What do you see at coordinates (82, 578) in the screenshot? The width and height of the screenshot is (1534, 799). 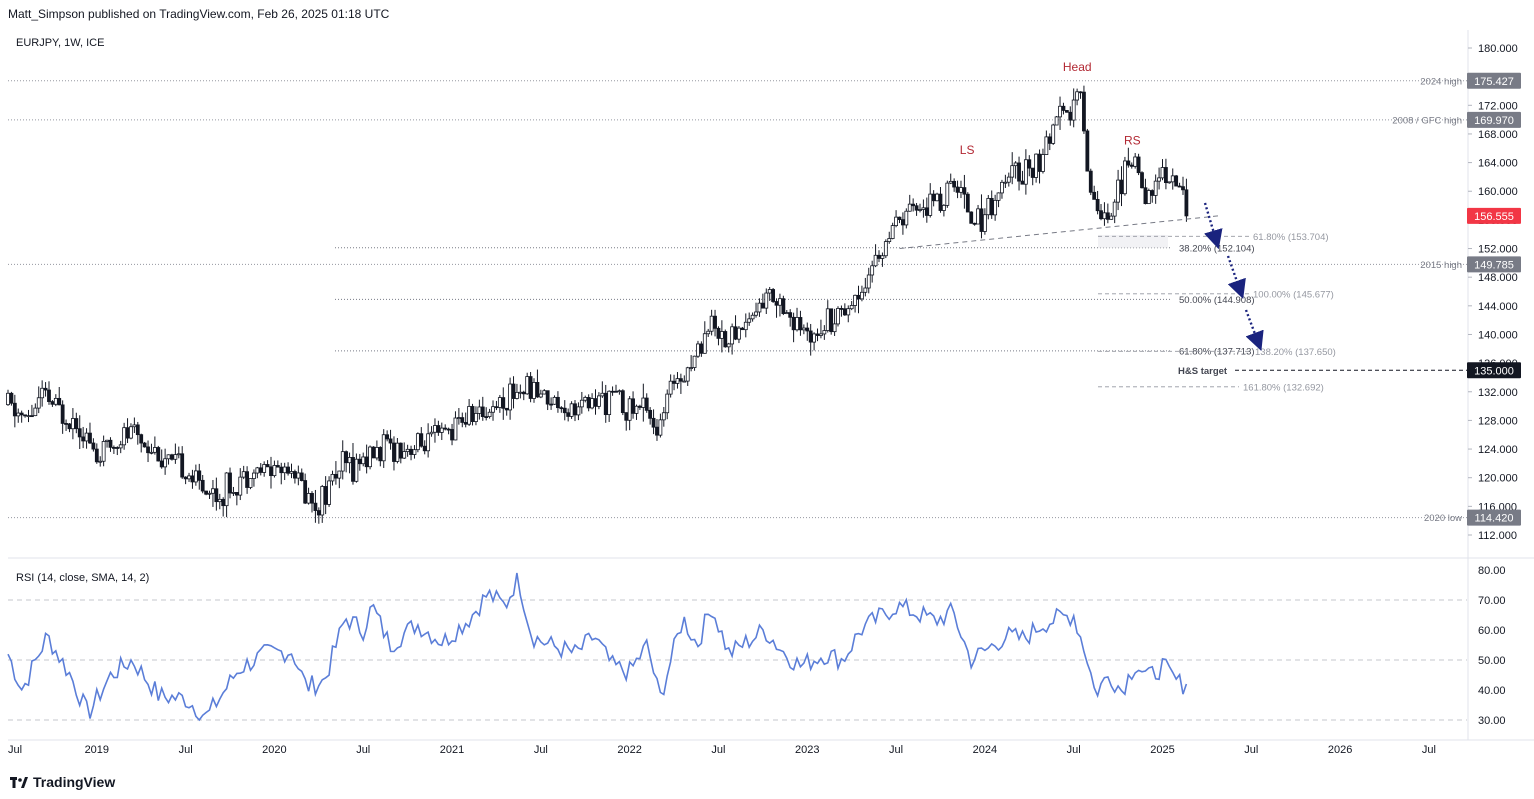 I see `rsi-label: RSI (14, close, SMA, 14, 2)` at bounding box center [82, 578].